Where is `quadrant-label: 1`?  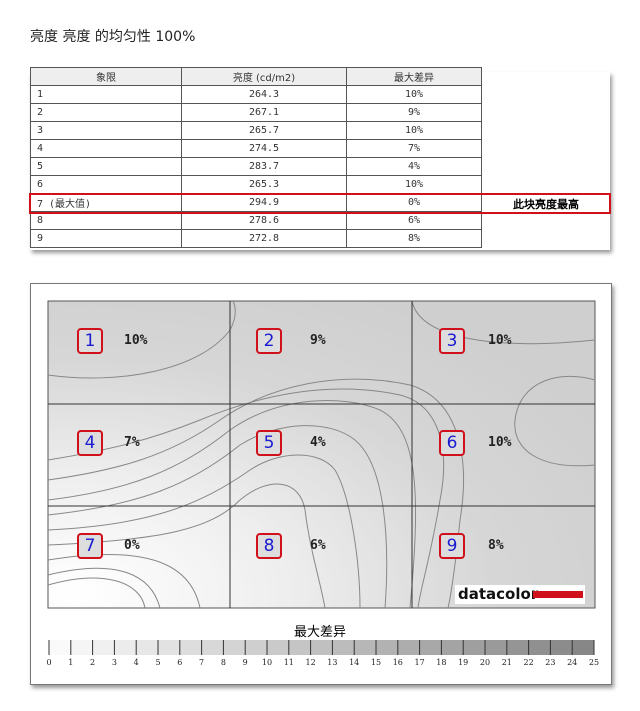 quadrant-label: 1 is located at coordinates (90, 341).